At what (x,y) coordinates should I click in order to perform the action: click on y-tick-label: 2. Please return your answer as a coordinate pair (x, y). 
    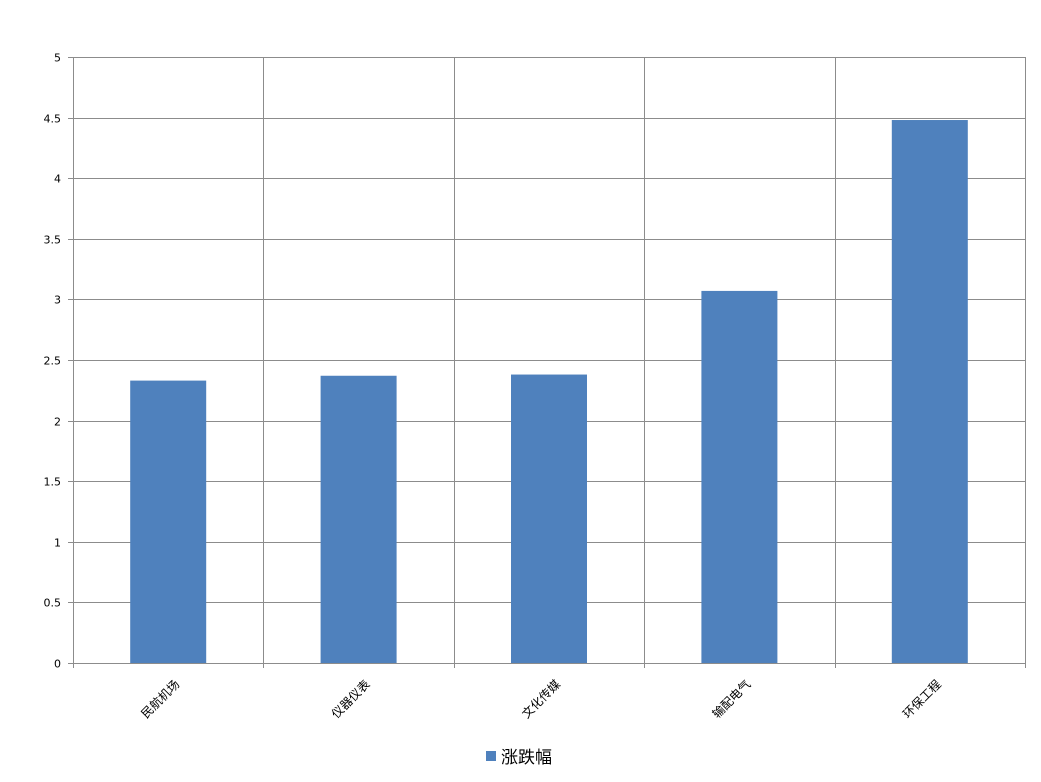
    Looking at the image, I should click on (57, 422).